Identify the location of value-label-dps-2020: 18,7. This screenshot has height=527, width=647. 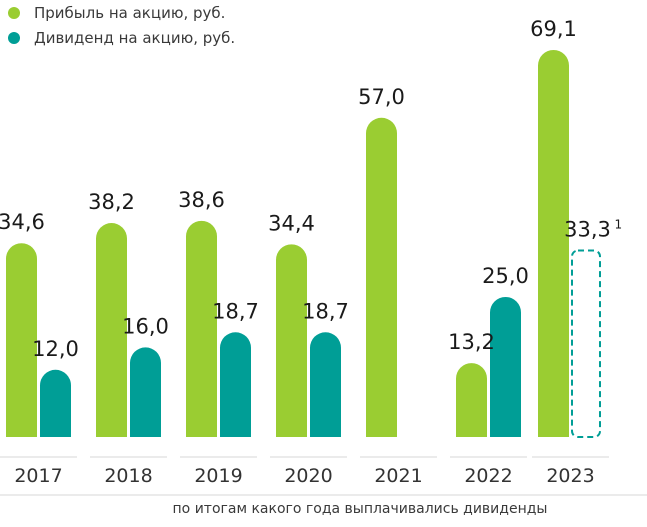
(325, 311).